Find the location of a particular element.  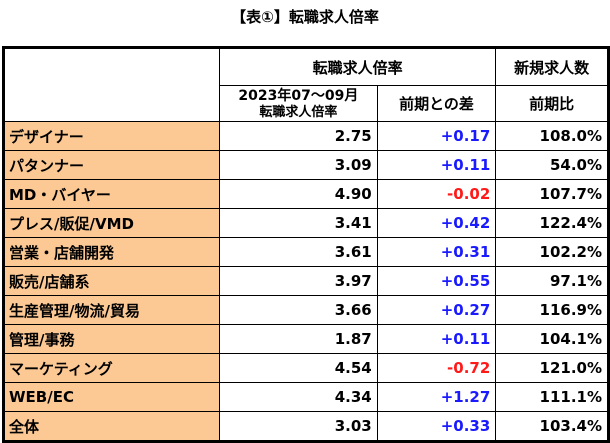

header-period-line2: 転職求人倍率 is located at coordinates (298, 112).